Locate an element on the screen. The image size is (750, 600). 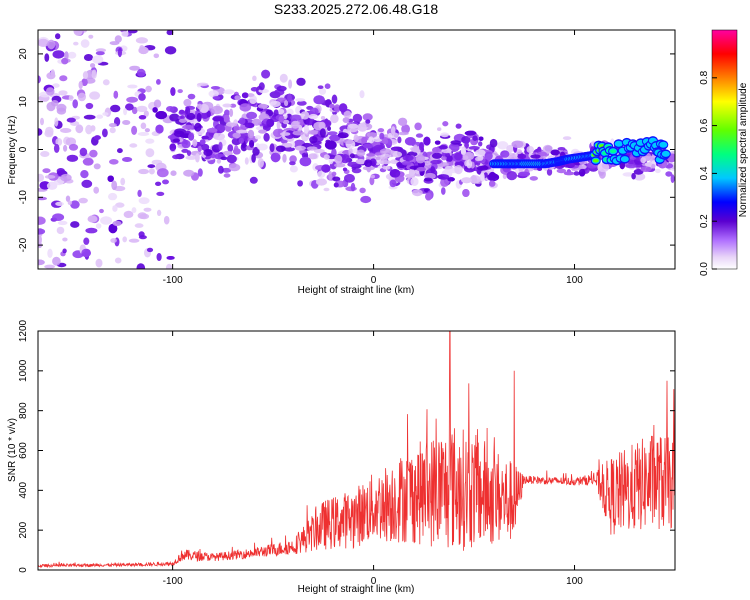
spectrogram-ytick-label: 20 is located at coordinates (23, 54).